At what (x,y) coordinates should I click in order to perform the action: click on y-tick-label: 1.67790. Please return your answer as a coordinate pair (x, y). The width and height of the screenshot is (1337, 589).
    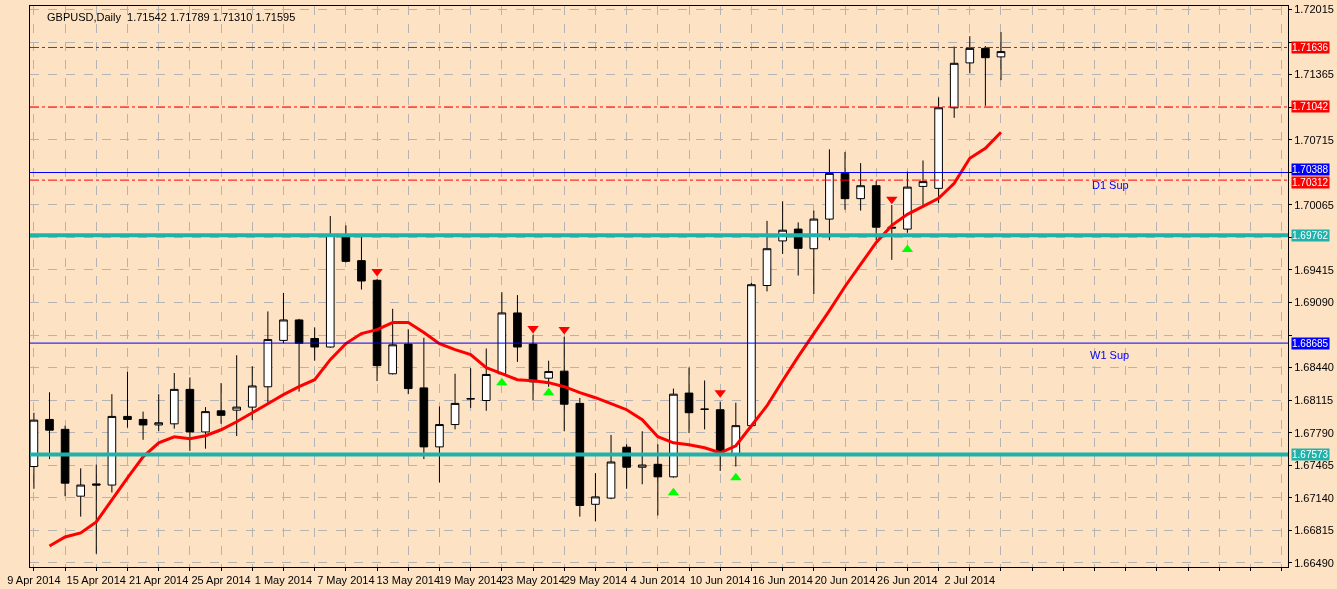
    Looking at the image, I should click on (1314, 432).